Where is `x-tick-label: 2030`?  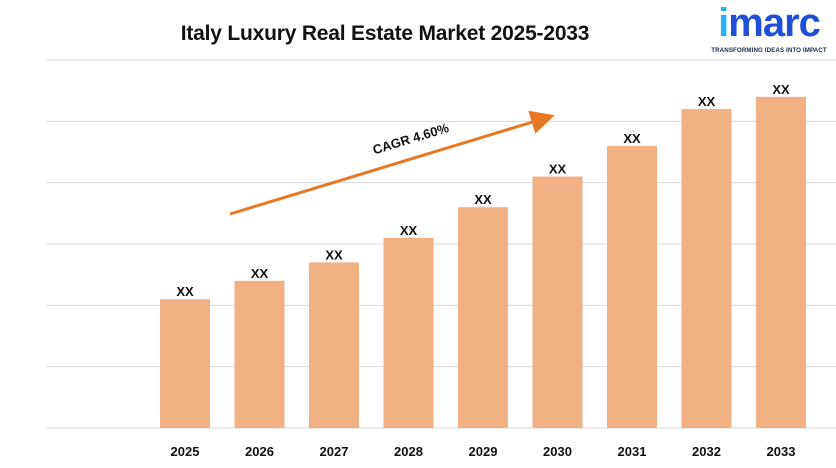 x-tick-label: 2030 is located at coordinates (557, 451).